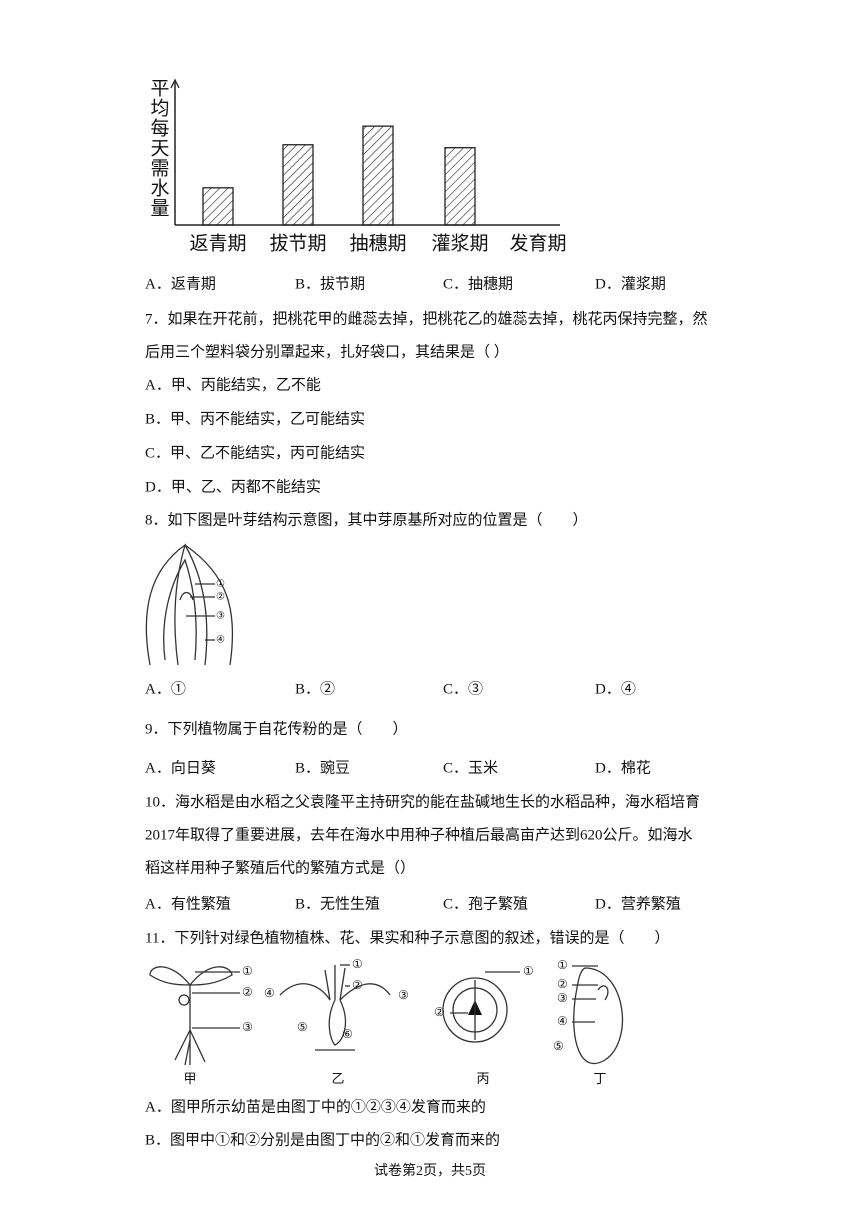  I want to click on question-stem: 10．海水稻是由水稻之父袁隆平主持研究的能在盐碱地生长的水稻品种，海水稻培育, so click(422, 801).